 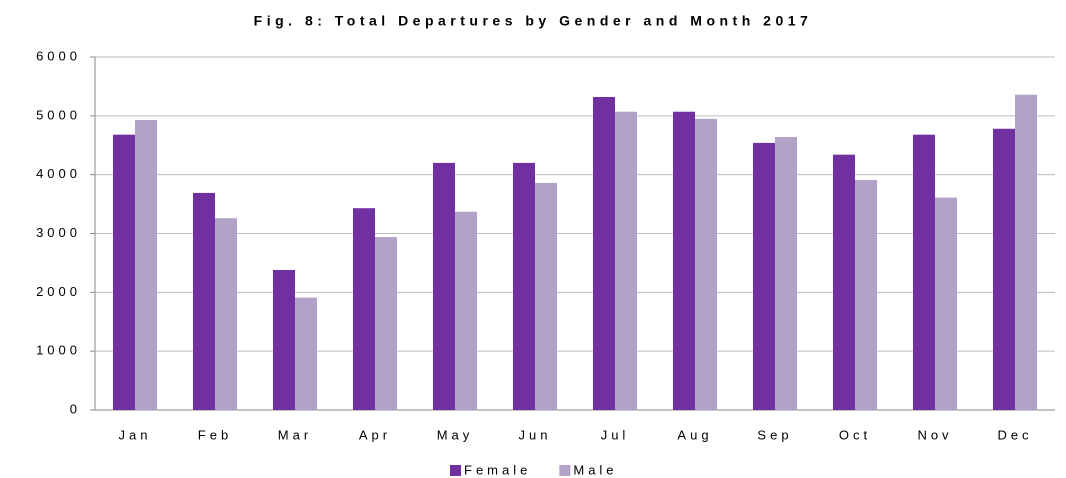 I want to click on x-tick-label: Aug, so click(x=694, y=434).